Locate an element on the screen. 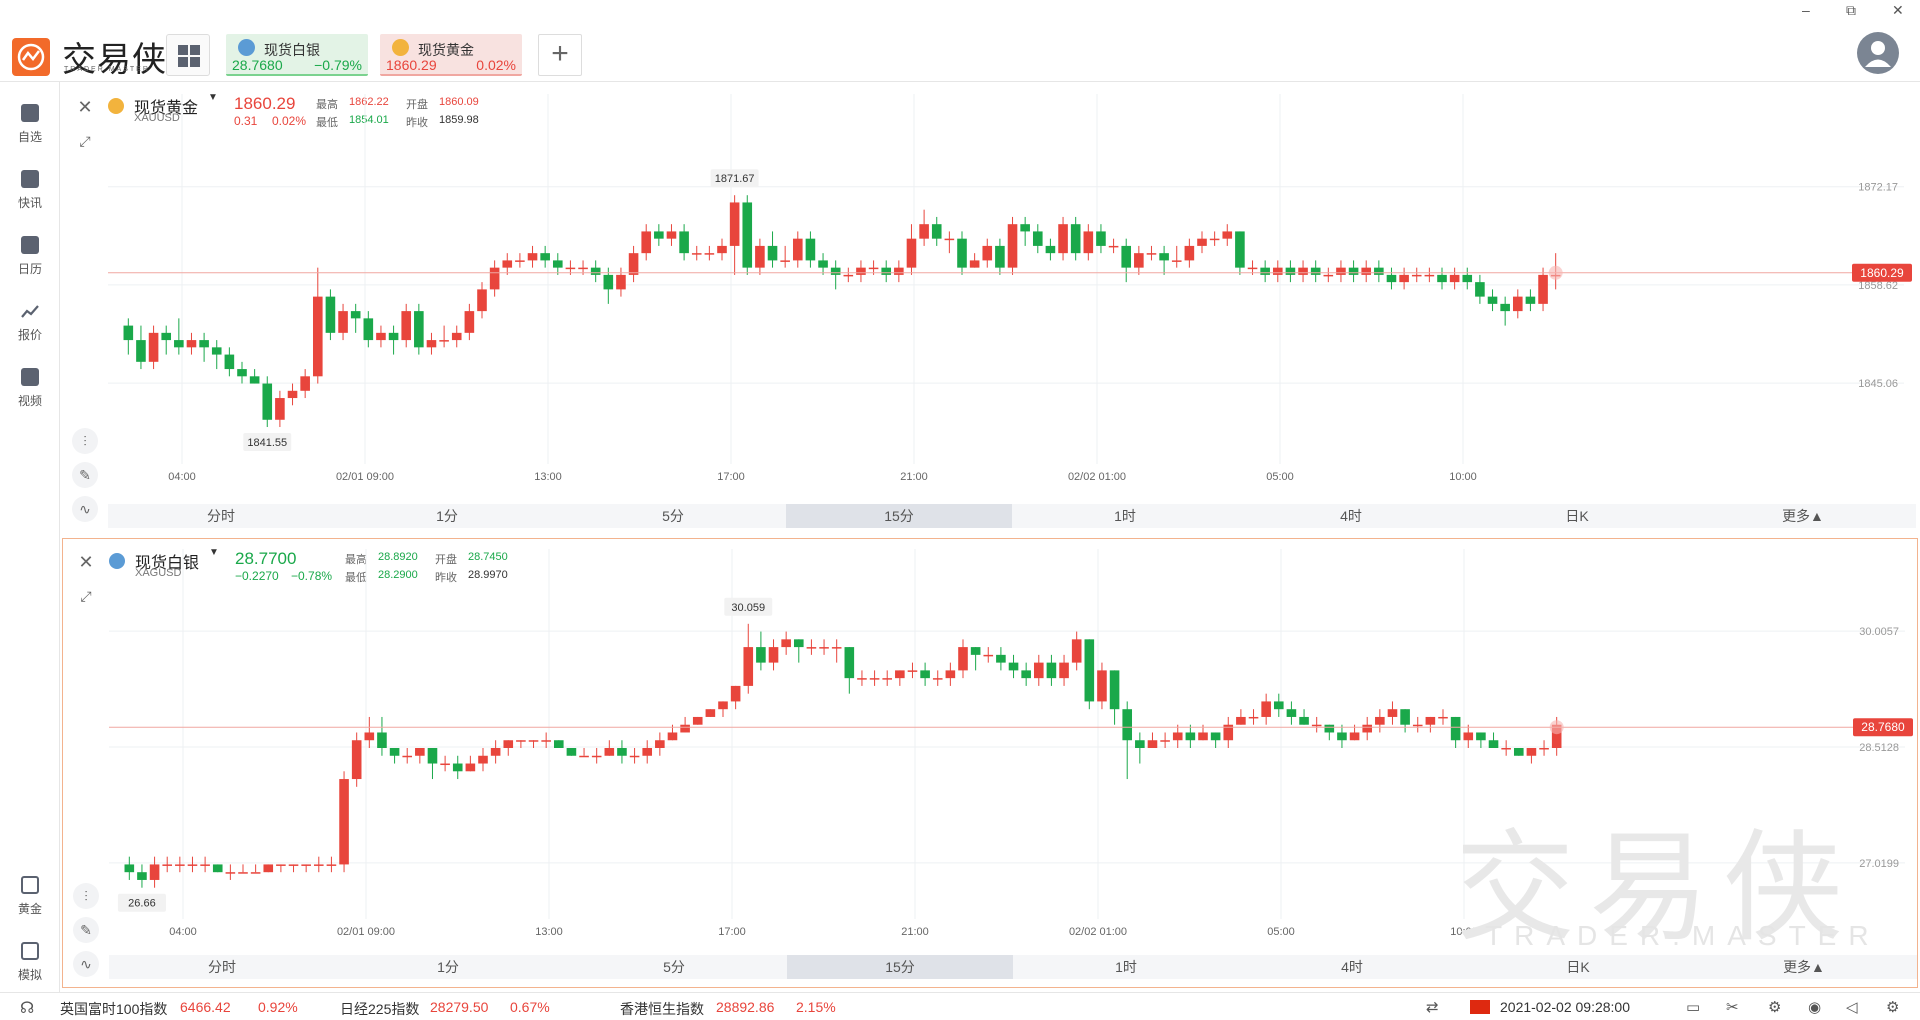 The width and height of the screenshot is (1920, 1020). layout-grid-button is located at coordinates (188, 55).